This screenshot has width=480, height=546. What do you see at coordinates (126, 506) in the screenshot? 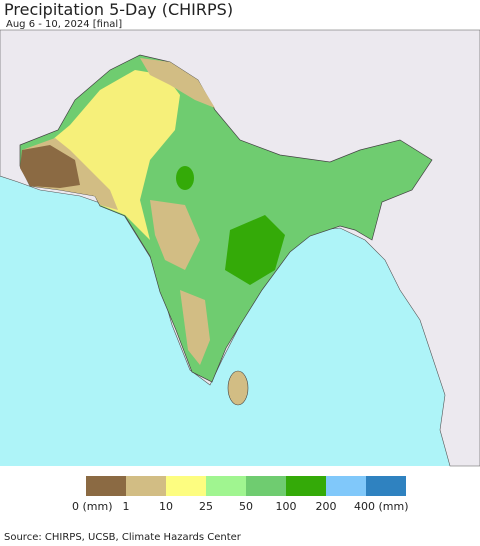
I see `legend-label: 1` at bounding box center [126, 506].